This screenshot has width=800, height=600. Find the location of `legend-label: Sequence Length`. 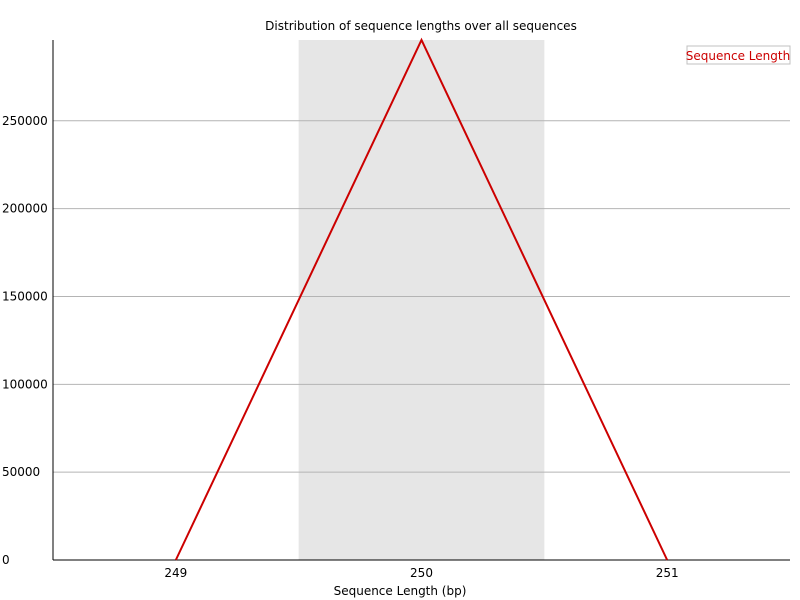

legend-label: Sequence Length is located at coordinates (738, 56).